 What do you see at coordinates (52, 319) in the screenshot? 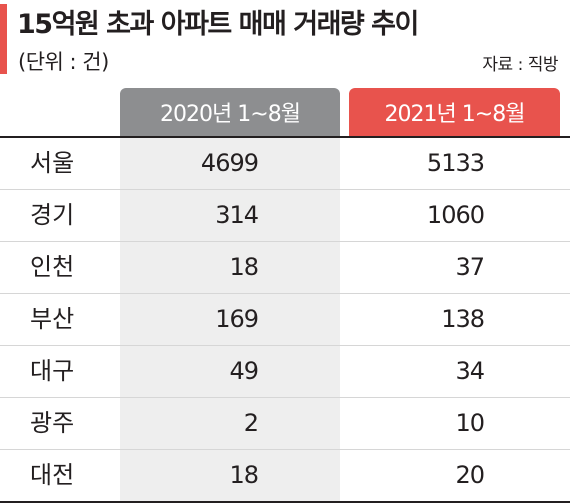
I see `region-label: 부산` at bounding box center [52, 319].